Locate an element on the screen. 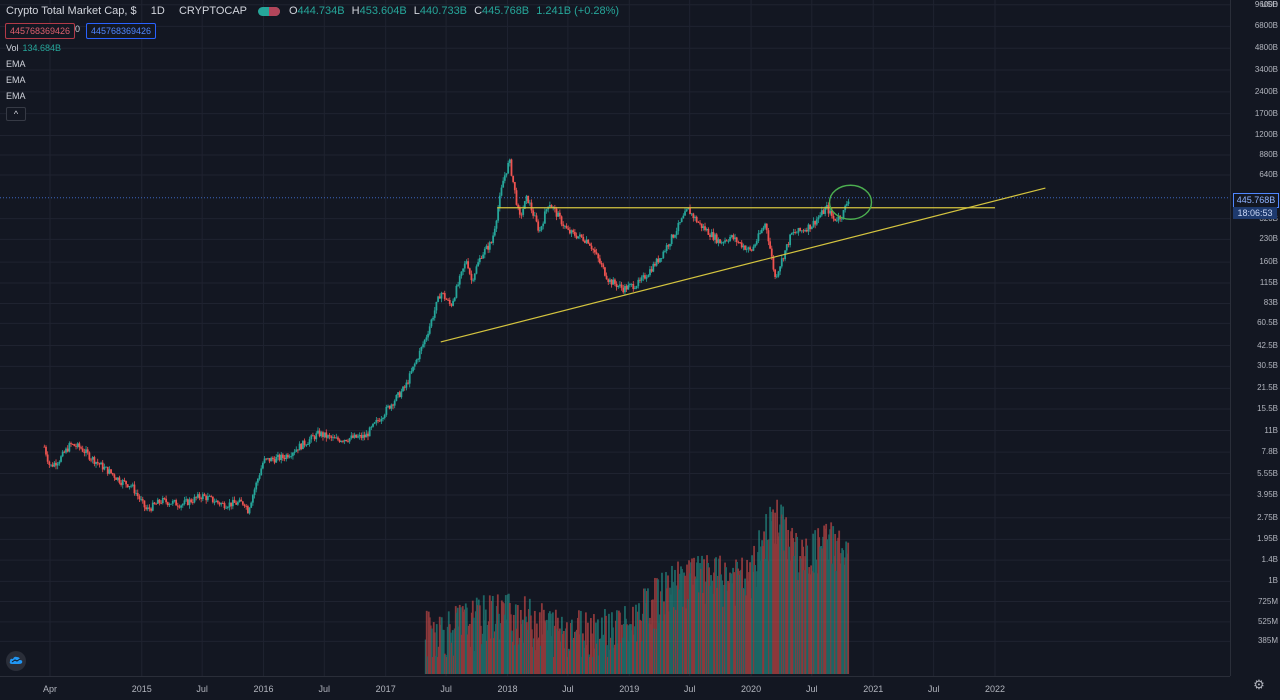 This screenshot has height=700, width=1280. time-tick-label: 2020 is located at coordinates (751, 689).